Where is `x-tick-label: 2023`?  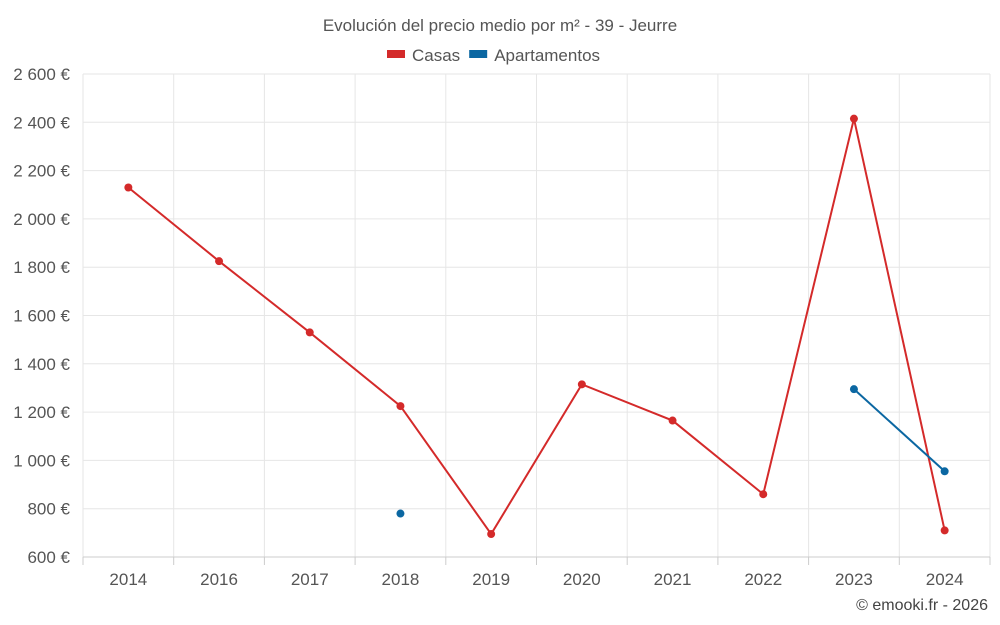 x-tick-label: 2023 is located at coordinates (854, 579).